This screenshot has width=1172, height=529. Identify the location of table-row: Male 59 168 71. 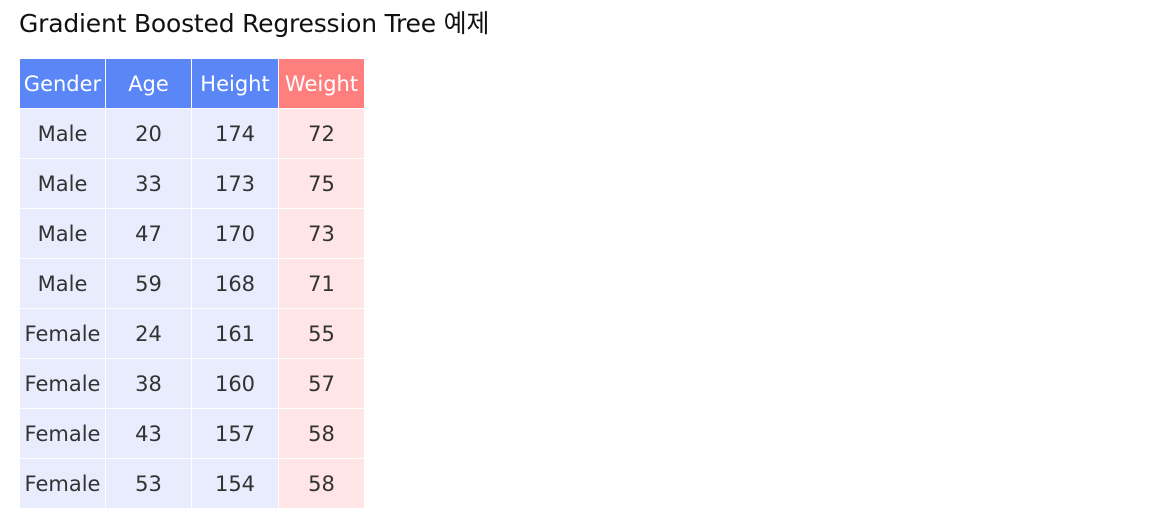
(192, 283).